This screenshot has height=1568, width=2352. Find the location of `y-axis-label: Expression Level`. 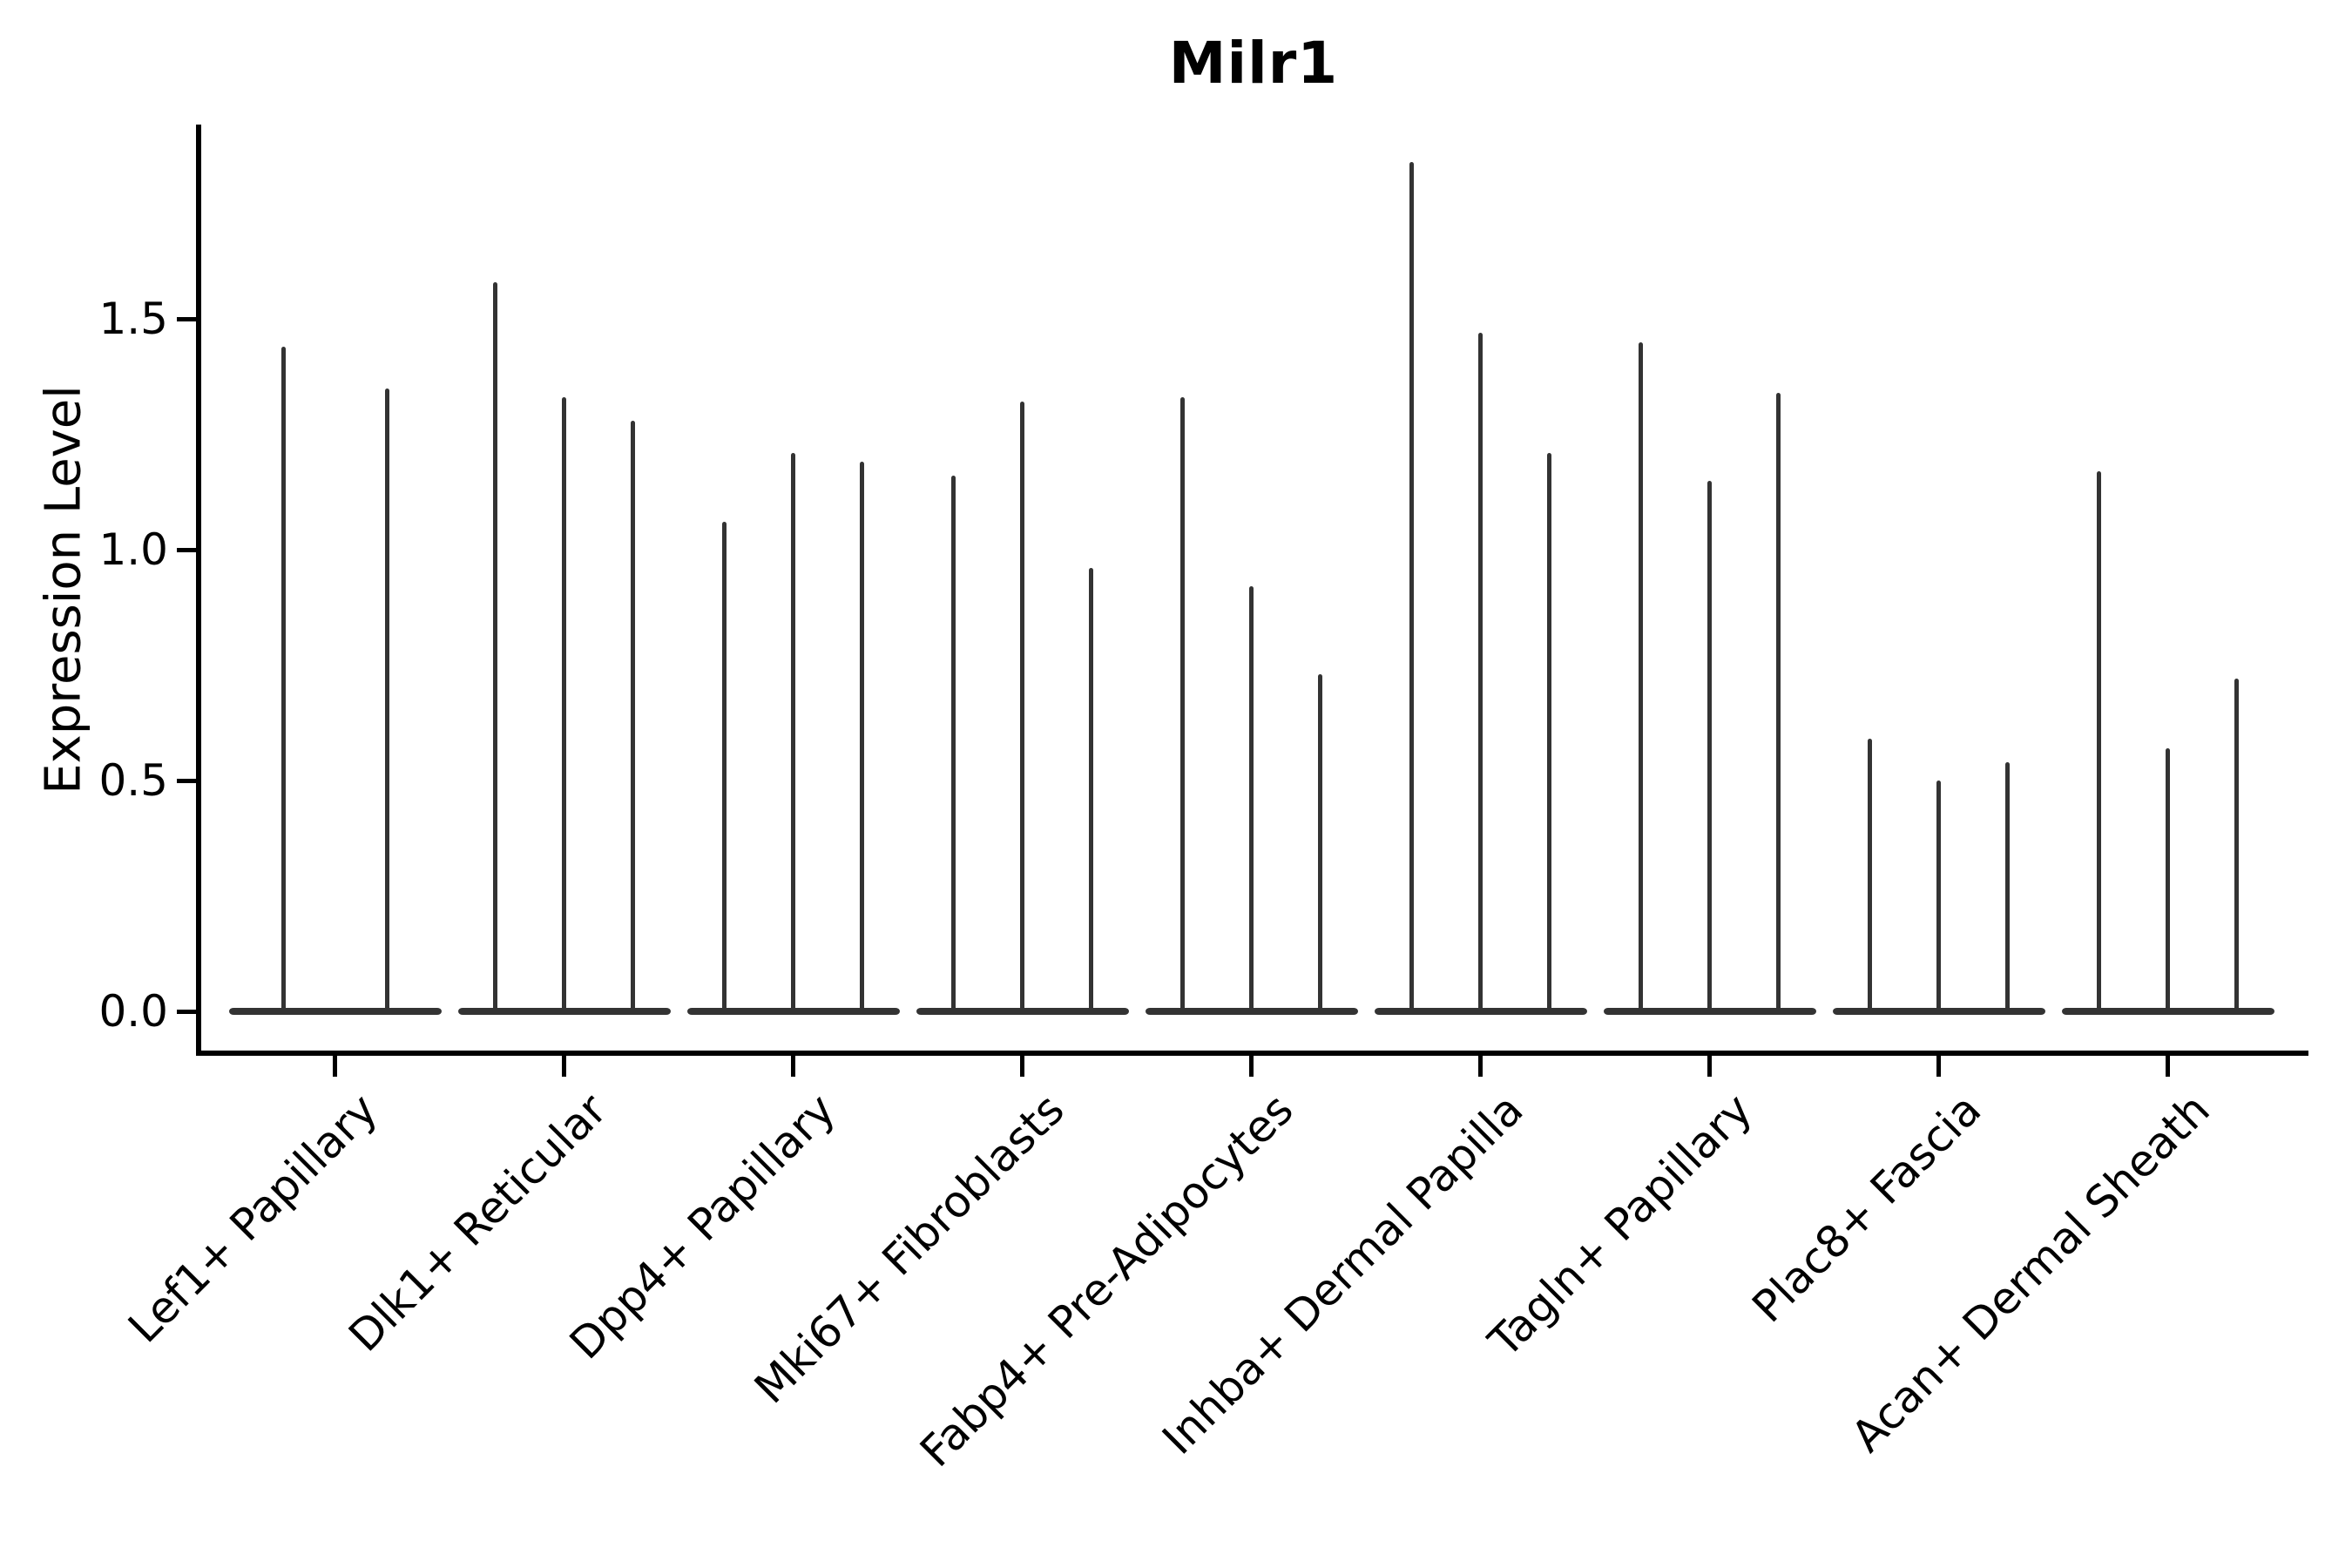

y-axis-label: Expression Level is located at coordinates (64, 589).